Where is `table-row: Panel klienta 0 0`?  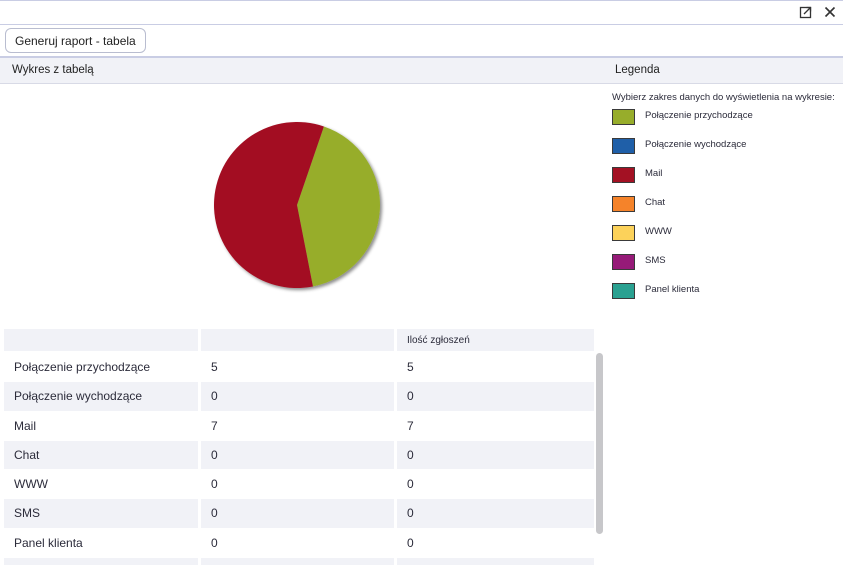
table-row: Panel klienta 0 0 is located at coordinates (299, 543).